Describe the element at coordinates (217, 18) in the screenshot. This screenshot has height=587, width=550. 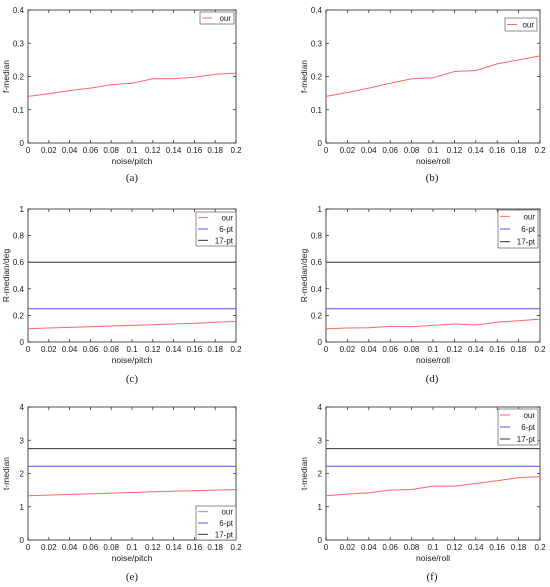
I see `legend-box` at that location.